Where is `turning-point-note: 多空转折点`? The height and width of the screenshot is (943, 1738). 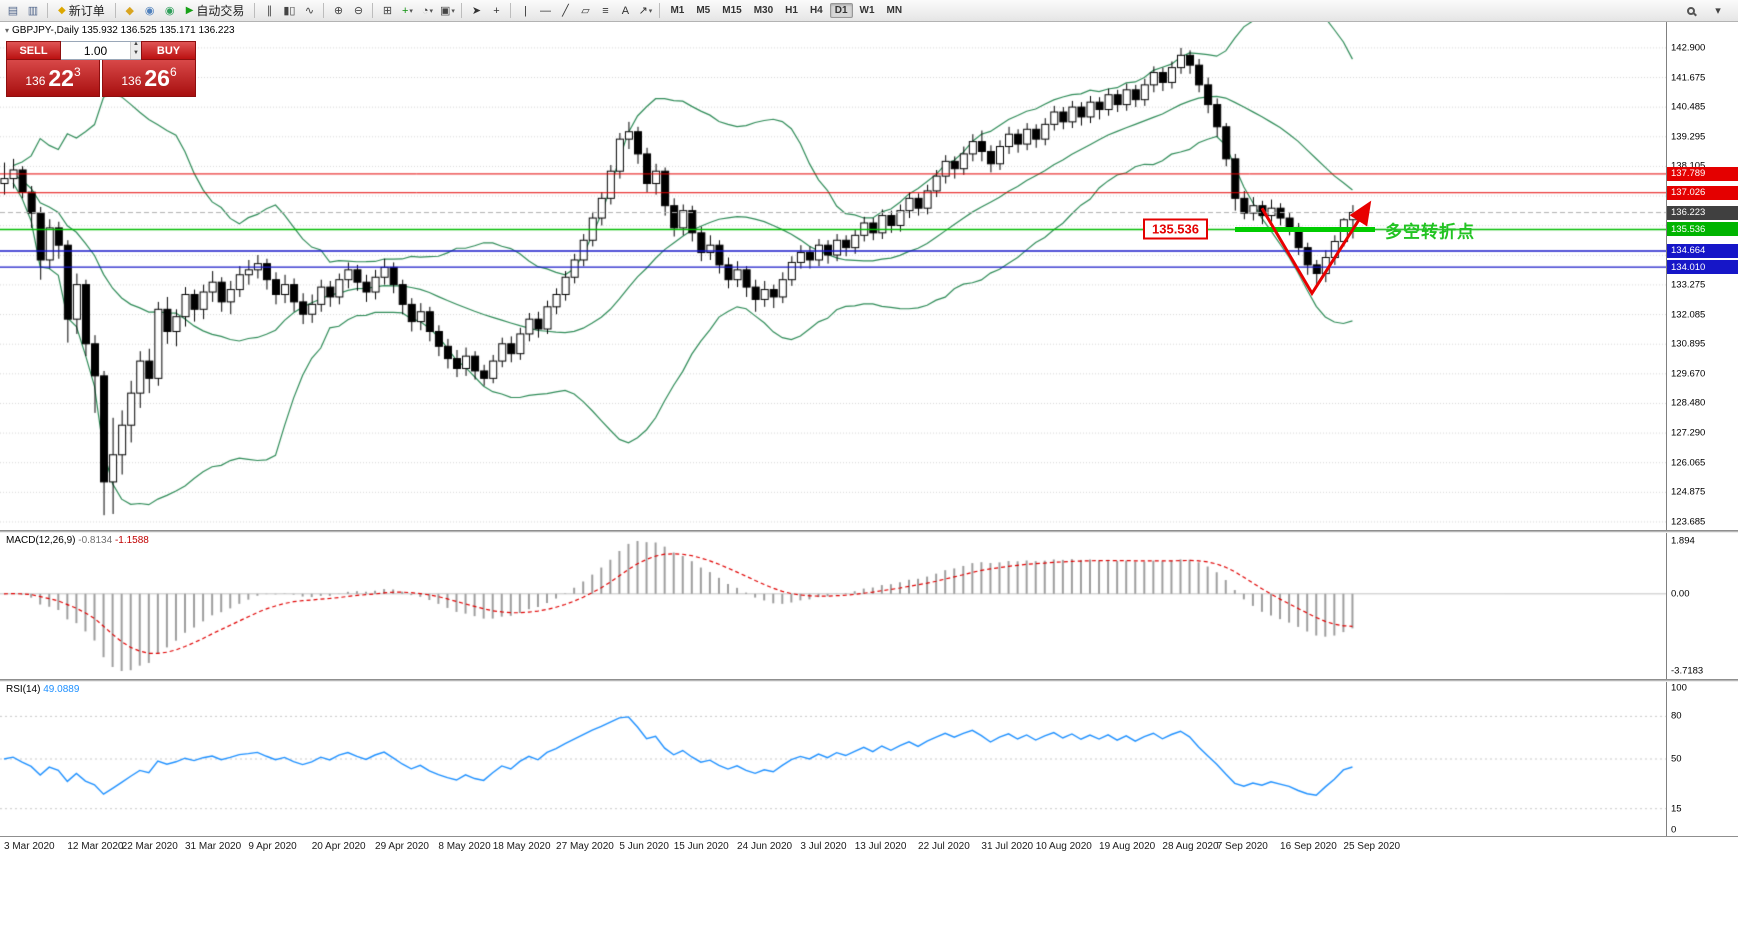 turning-point-note: 多空转折点 is located at coordinates (1430, 232).